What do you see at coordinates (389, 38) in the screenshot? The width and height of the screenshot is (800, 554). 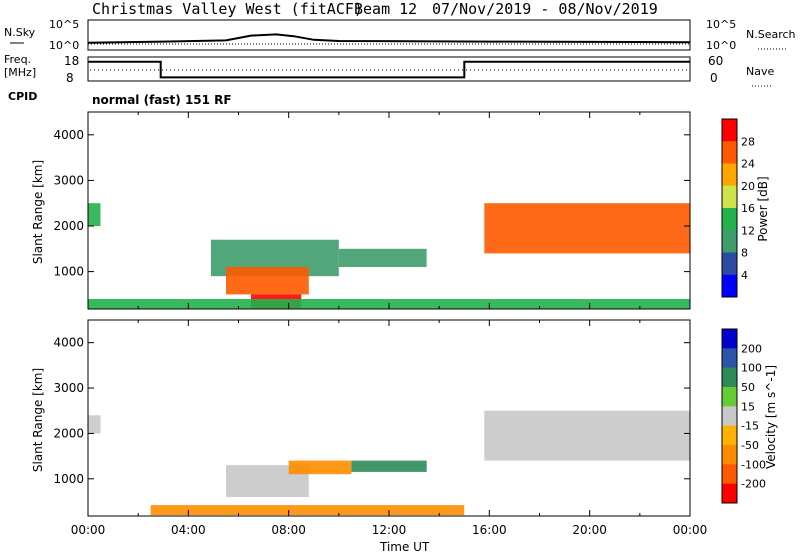 I see `nsky-trace` at bounding box center [389, 38].